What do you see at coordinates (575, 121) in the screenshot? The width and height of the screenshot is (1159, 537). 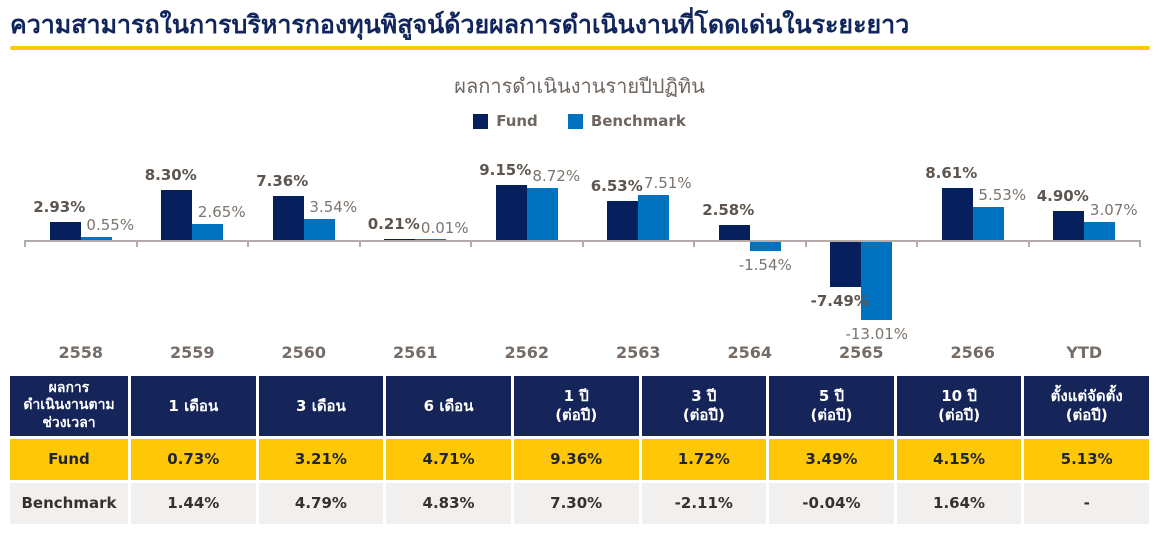 I see `legend-swatch-benchmark-icon` at bounding box center [575, 121].